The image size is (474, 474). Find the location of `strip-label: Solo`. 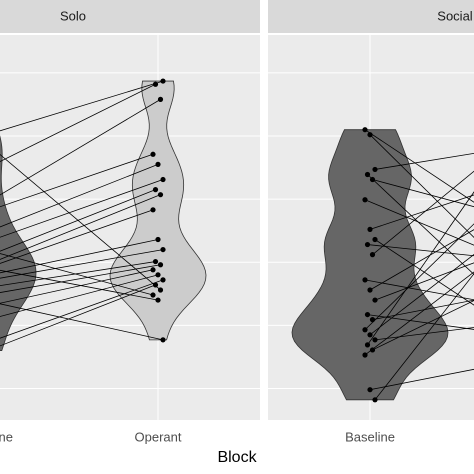

strip-label: Solo is located at coordinates (73, 15).